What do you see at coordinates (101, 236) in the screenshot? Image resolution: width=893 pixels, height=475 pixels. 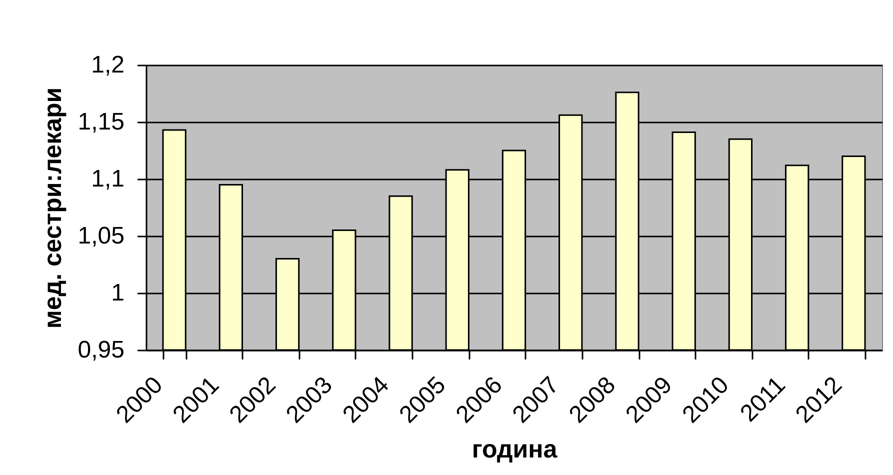 I see `y-tick-label: 1,05` at bounding box center [101, 236].